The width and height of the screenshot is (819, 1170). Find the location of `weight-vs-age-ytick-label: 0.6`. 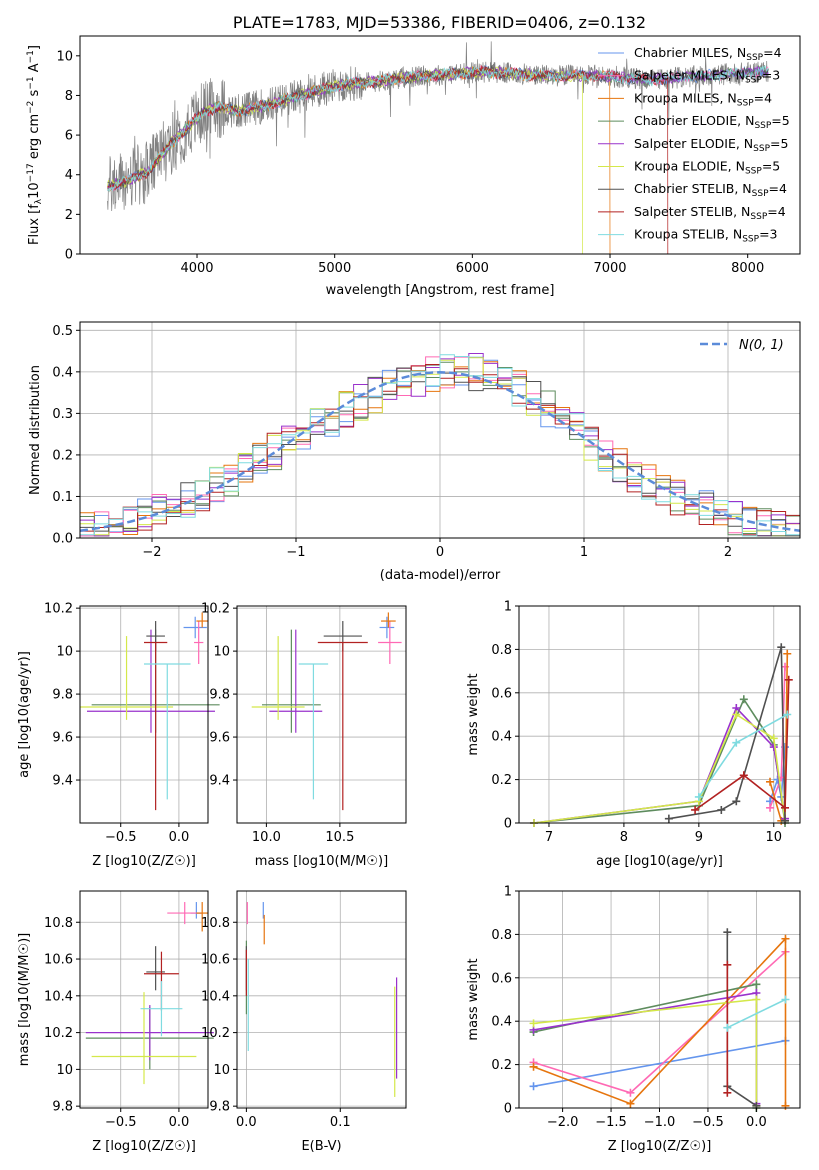

weight-vs-age-ytick-label: 0.6 is located at coordinates (501, 693).